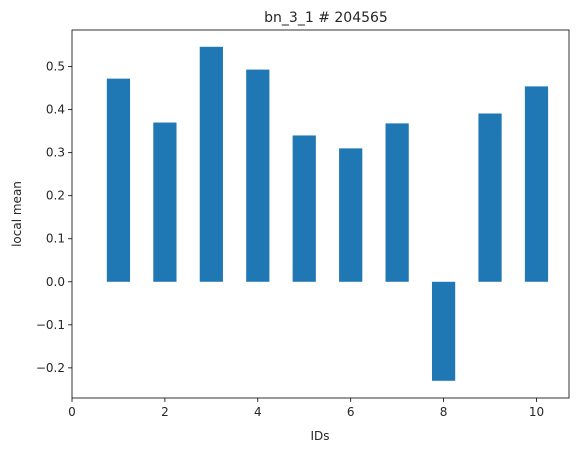 Image resolution: width=579 pixels, height=453 pixels. What do you see at coordinates (55, 196) in the screenshot?
I see `y-tick-label: 0.2` at bounding box center [55, 196].